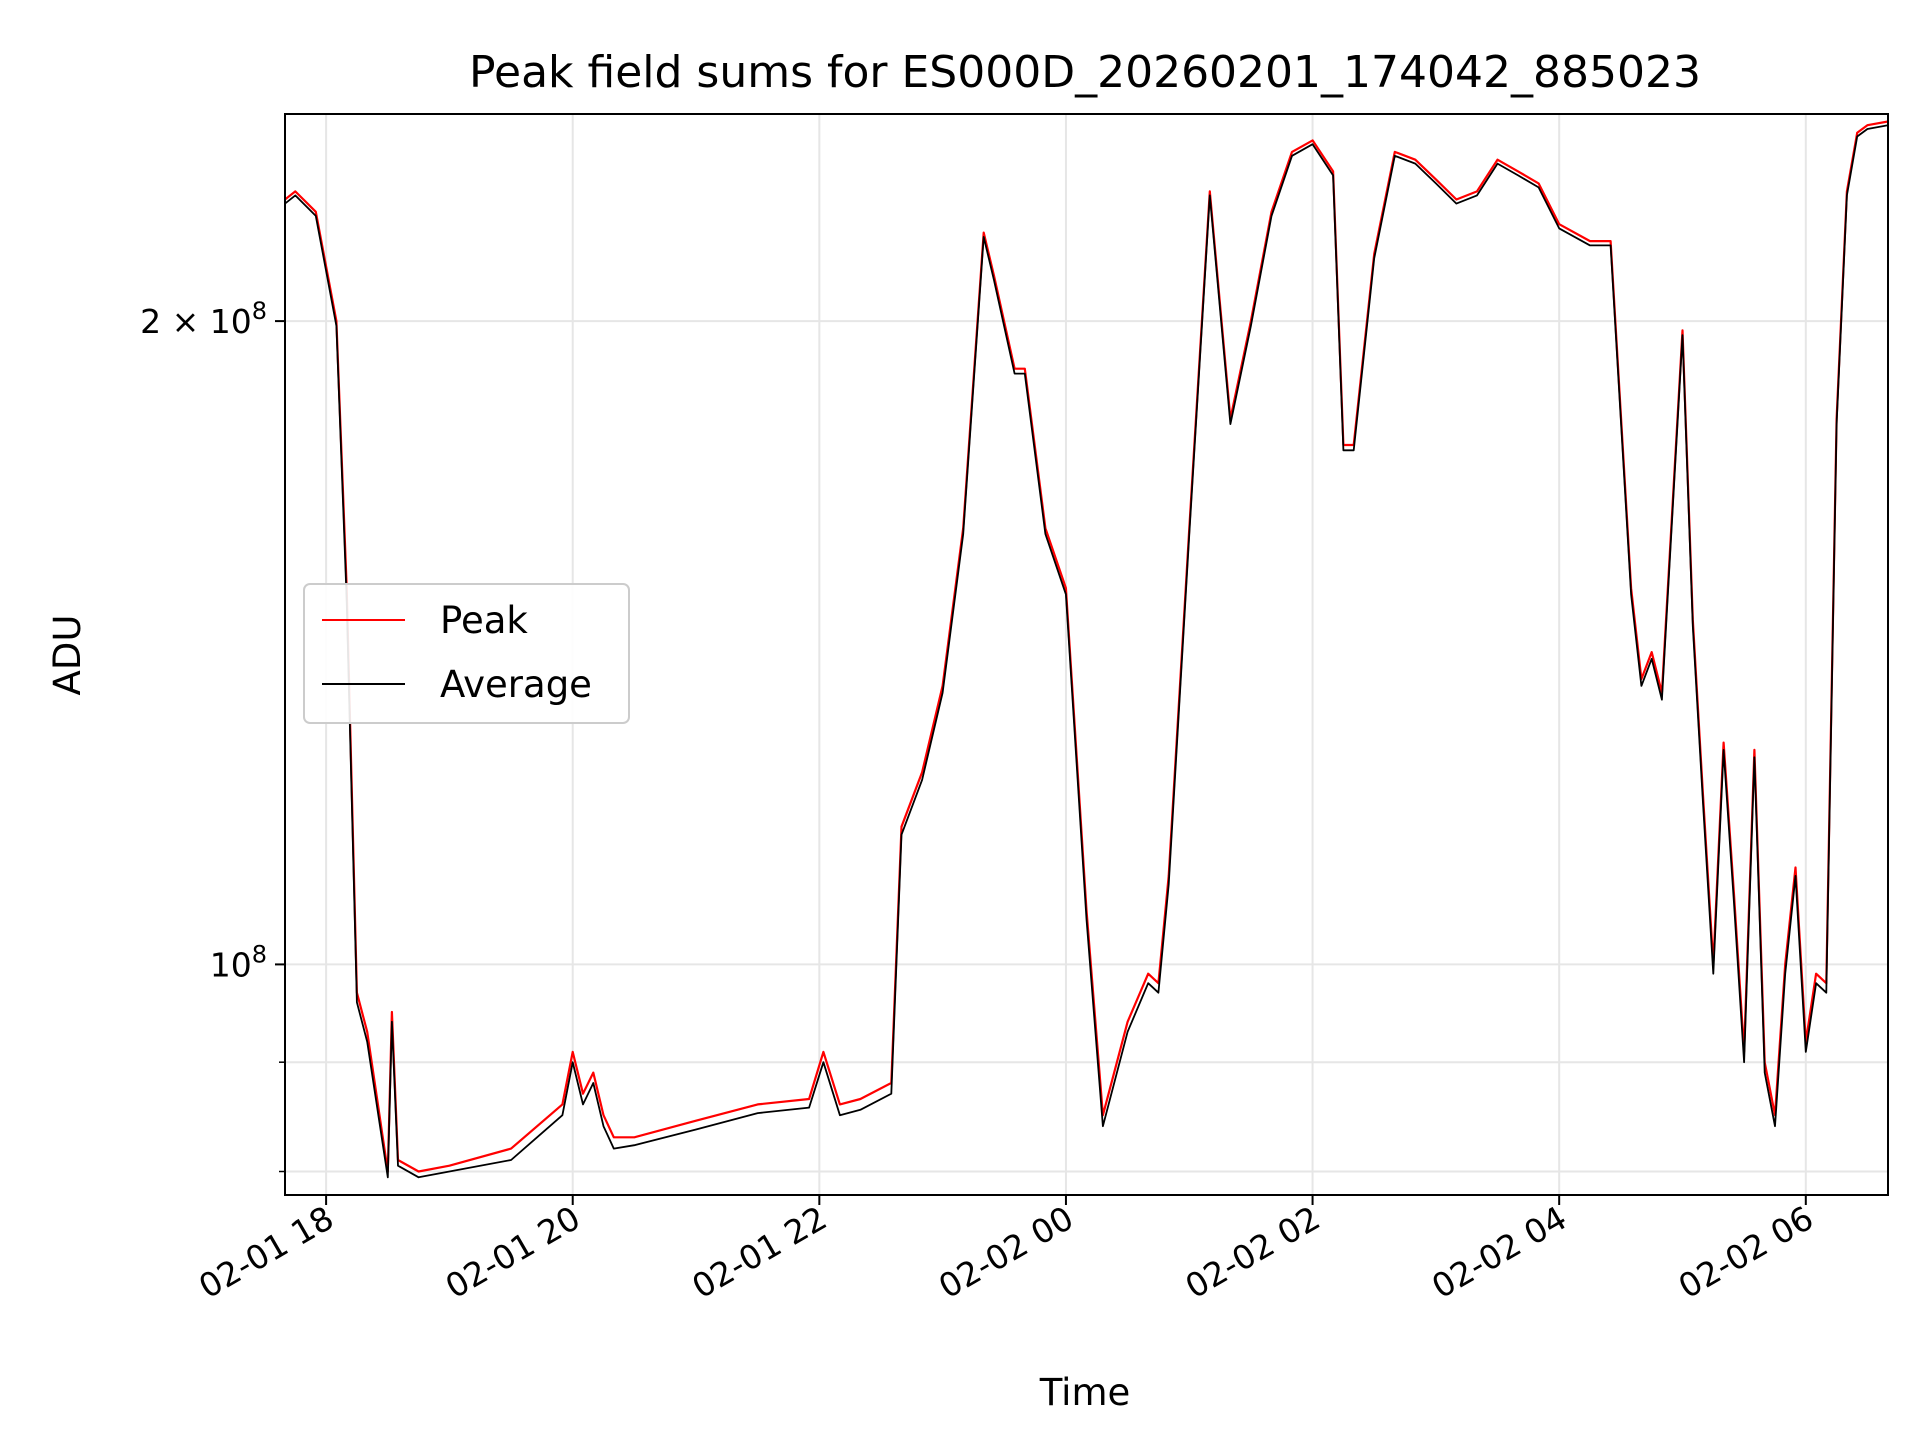  Describe the element at coordinates (67, 655) in the screenshot. I see `y-axis-label: ADU` at that location.